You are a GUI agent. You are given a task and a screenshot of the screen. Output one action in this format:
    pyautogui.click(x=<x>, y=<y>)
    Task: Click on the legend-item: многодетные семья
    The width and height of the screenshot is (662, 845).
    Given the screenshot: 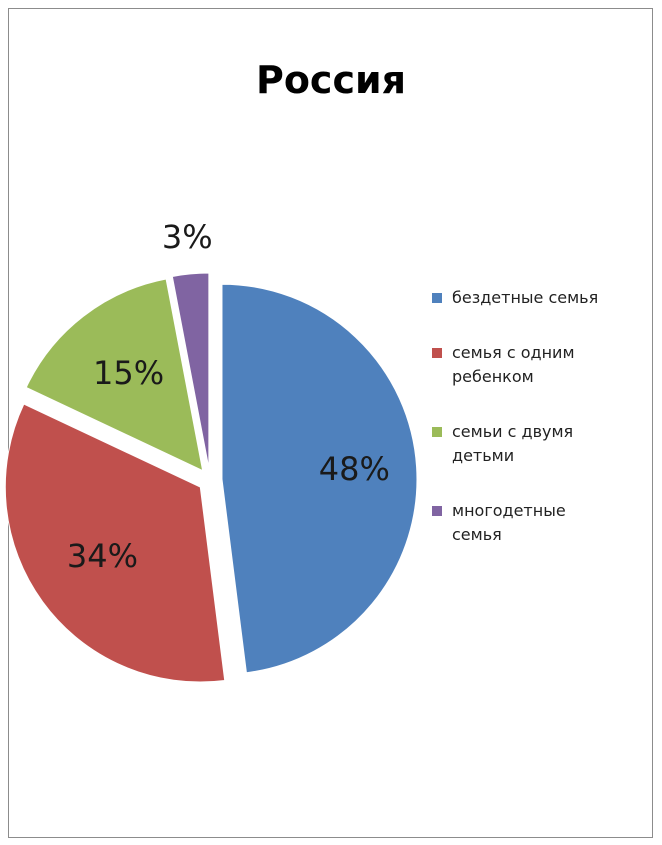 What is the action you would take?
    pyautogui.click(x=537, y=523)
    